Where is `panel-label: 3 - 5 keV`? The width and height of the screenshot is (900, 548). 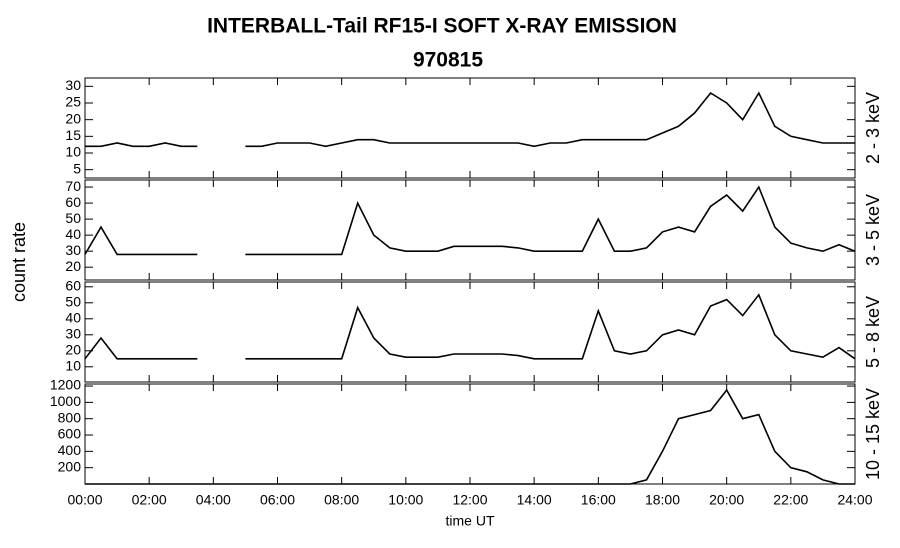
panel-label: 3 - 5 keV is located at coordinates (873, 230).